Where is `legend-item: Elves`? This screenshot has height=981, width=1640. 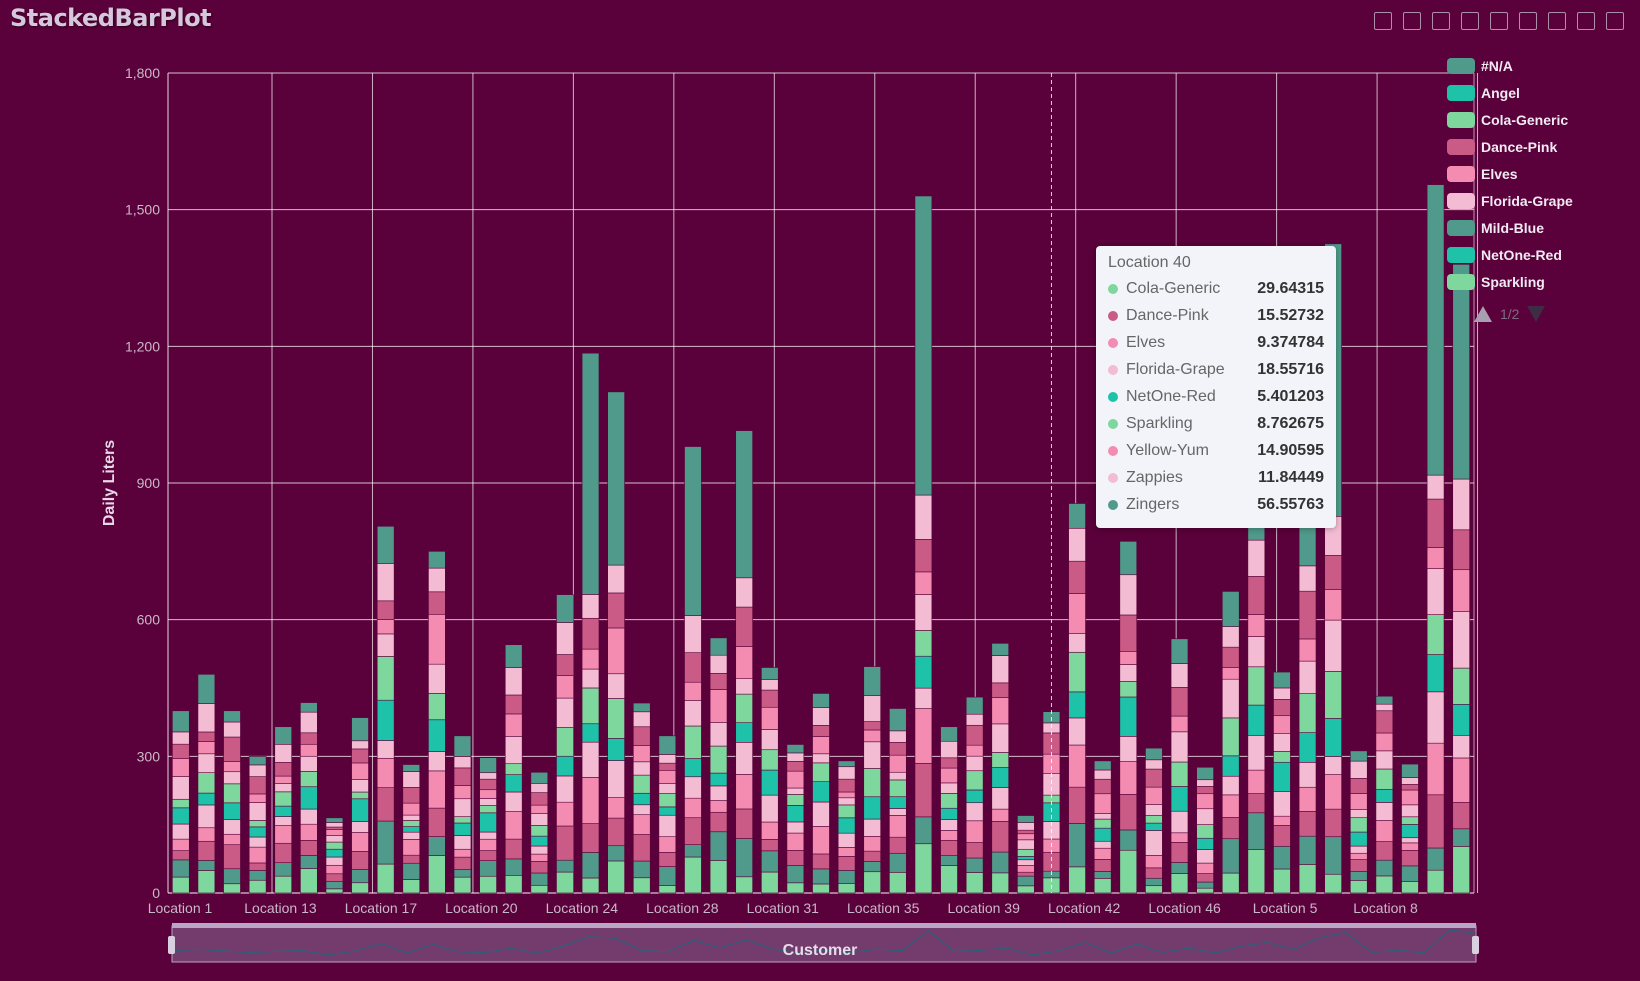
legend-item: Elves is located at coordinates (1510, 173).